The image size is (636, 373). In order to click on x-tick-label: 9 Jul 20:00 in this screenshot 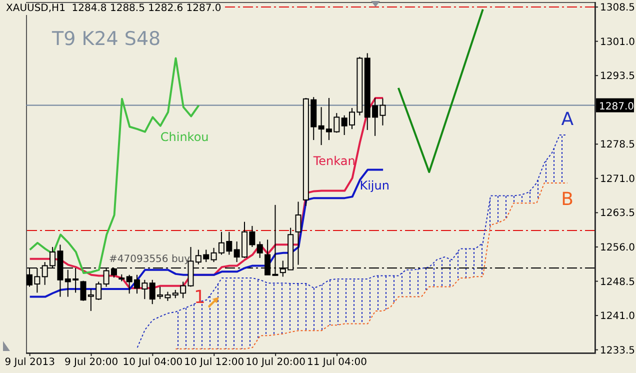, I will do `click(91, 362)`.